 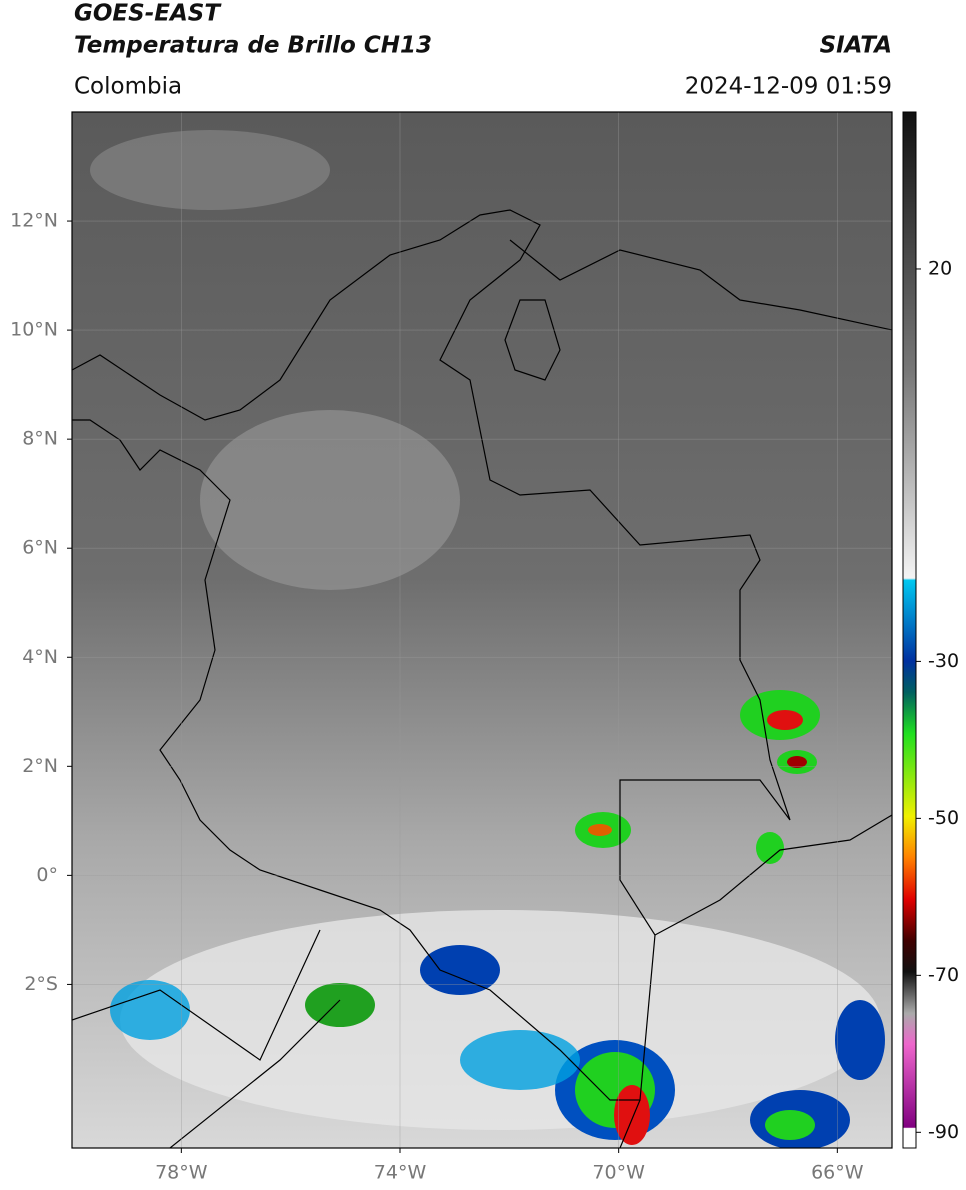 What do you see at coordinates (943, 661) in the screenshot?
I see `colorbar-tick-label: -30` at bounding box center [943, 661].